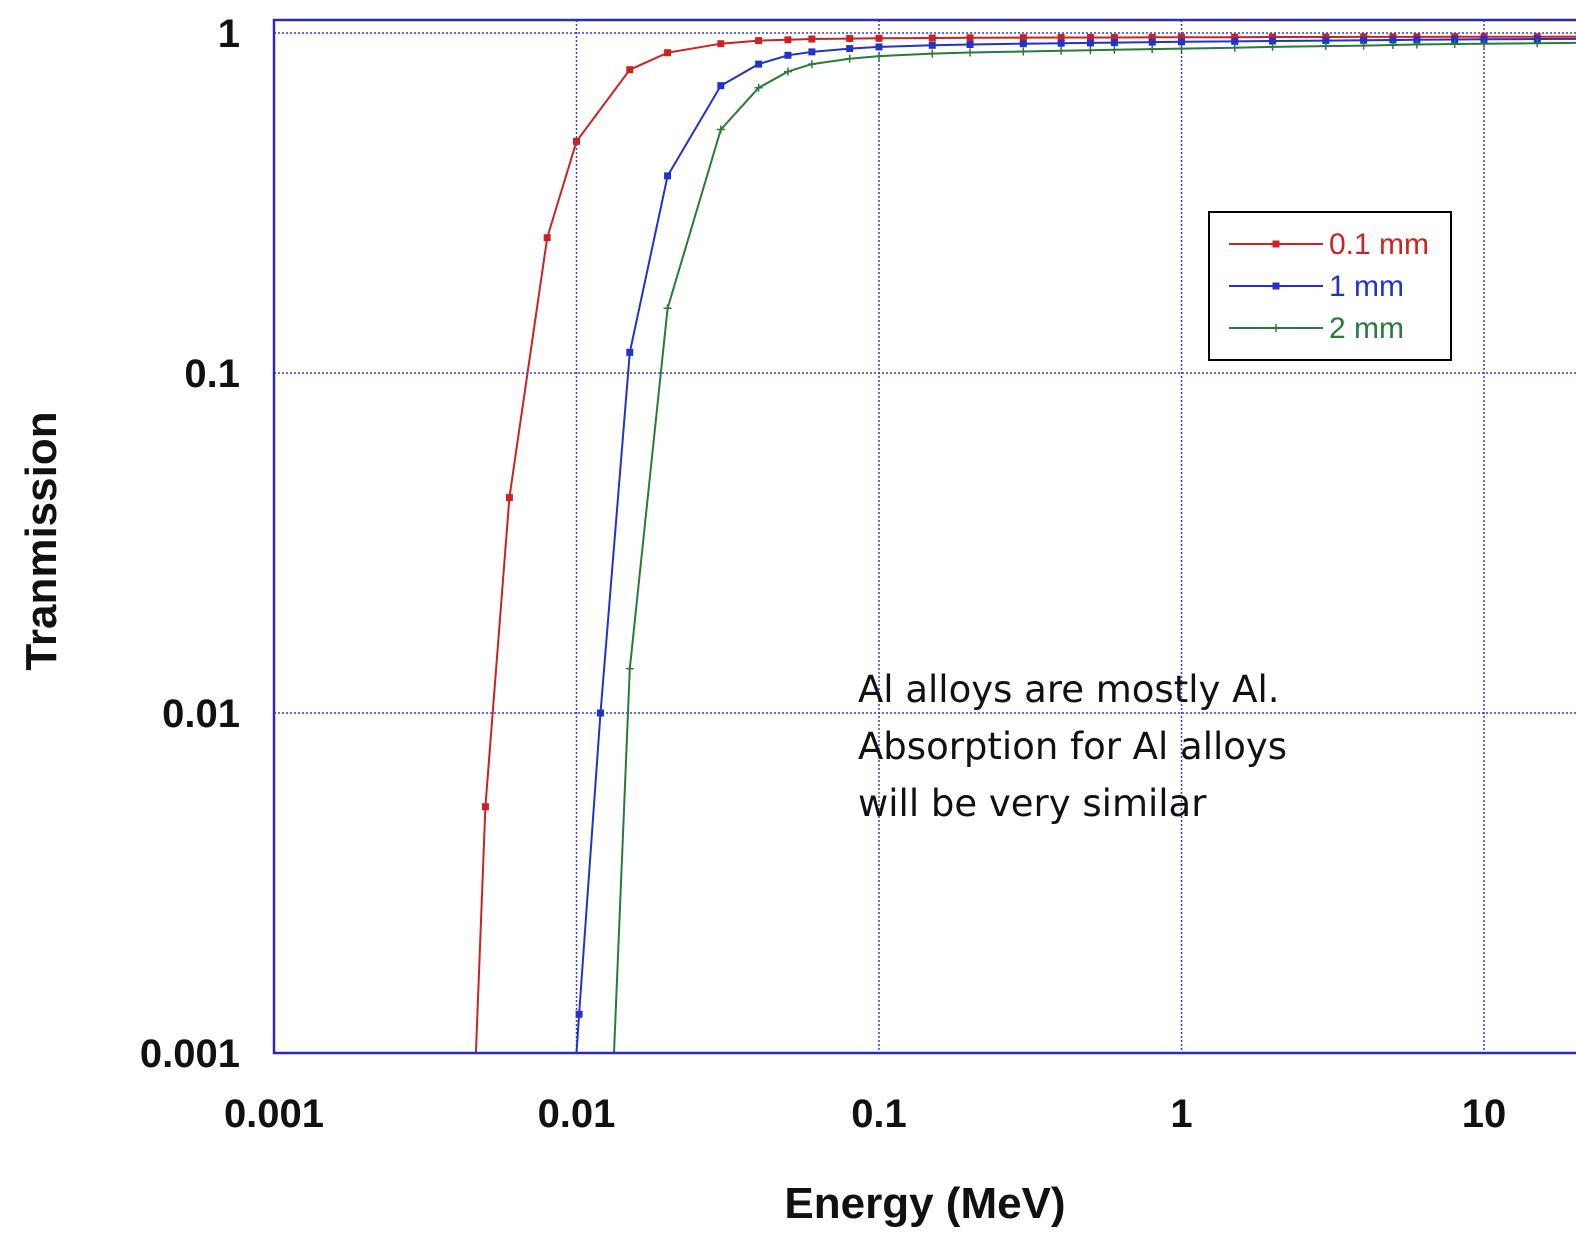 The width and height of the screenshot is (1576, 1236). I want to click on legend: 0.1 mm 1 mm 2 mm, so click(1330, 286).